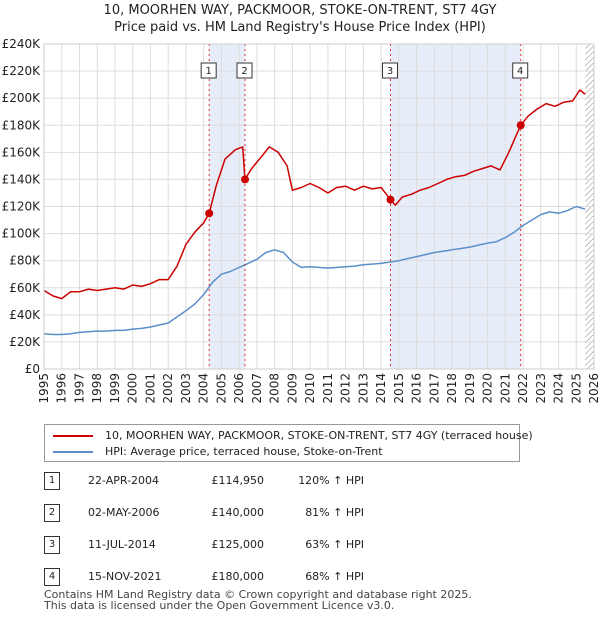  What do you see at coordinates (238, 544) in the screenshot?
I see `sale-price: £125,000` at bounding box center [238, 544].